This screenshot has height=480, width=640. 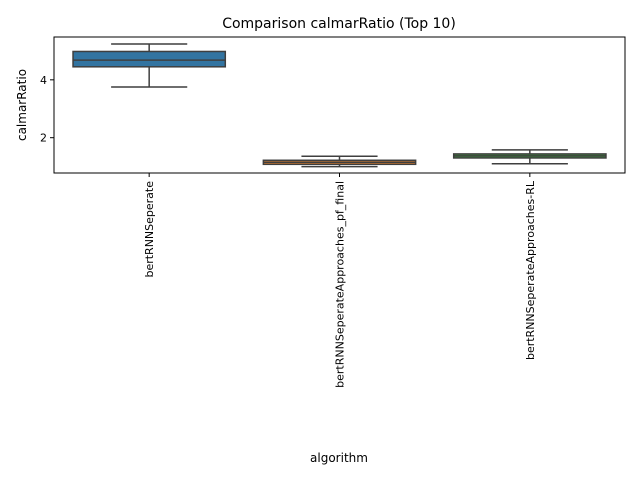 I want to click on x-tick-label: bertRNNSeperateApproaches_pf_final, so click(x=340, y=284).